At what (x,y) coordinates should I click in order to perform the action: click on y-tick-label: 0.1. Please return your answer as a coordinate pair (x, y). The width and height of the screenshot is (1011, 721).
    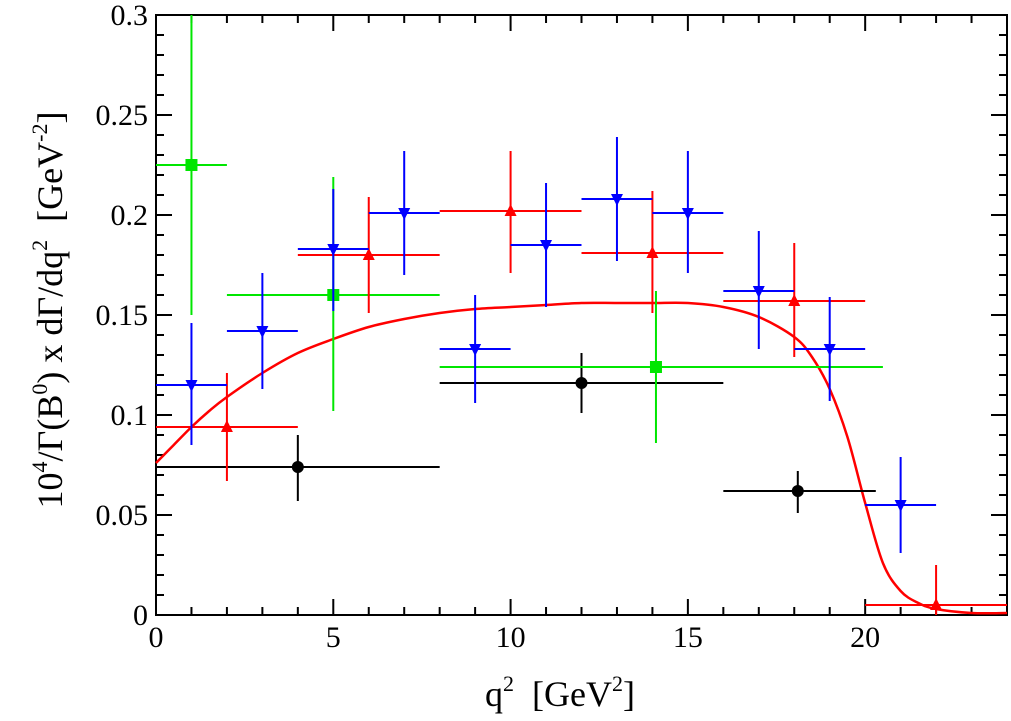
    Looking at the image, I should click on (130, 415).